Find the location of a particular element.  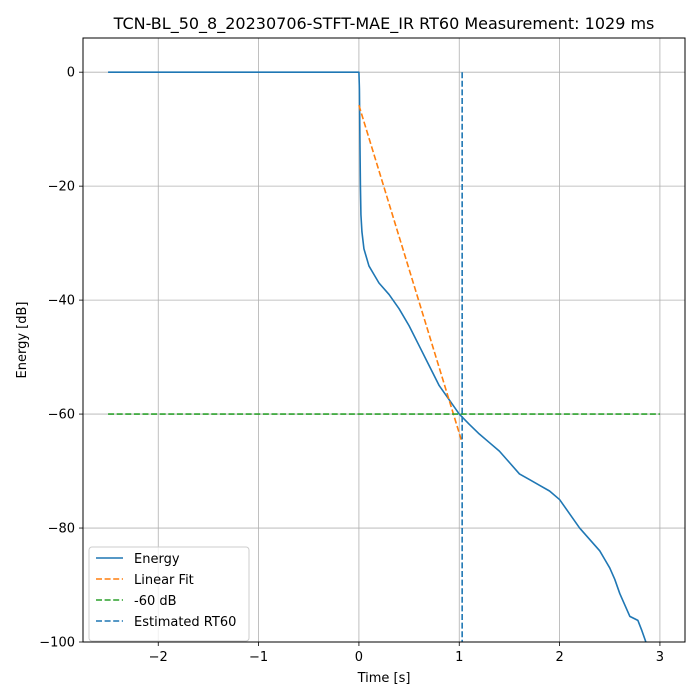

x-tick-label: 0 is located at coordinates (359, 657).